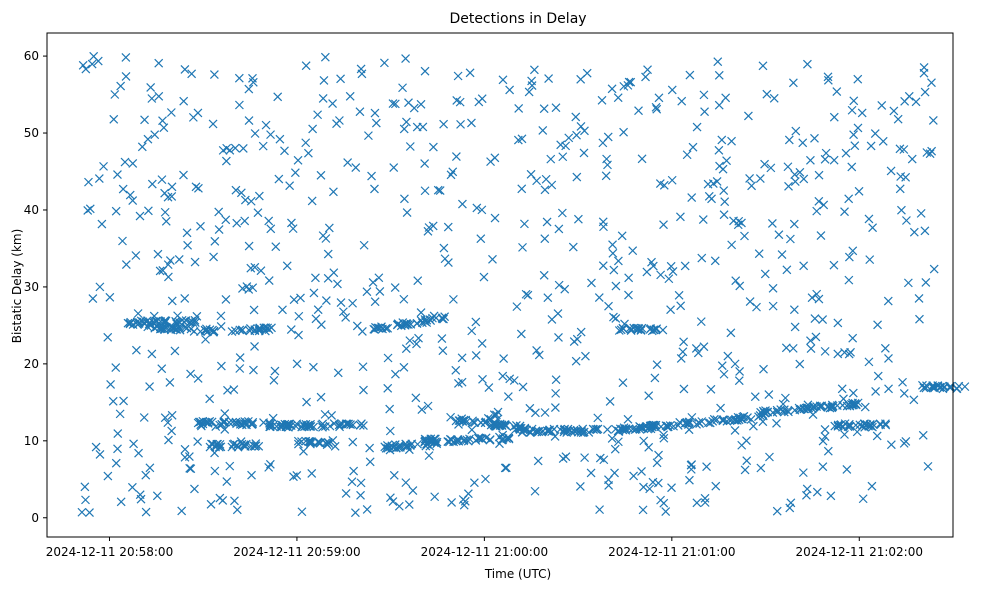  I want to click on y-tick-label: 60, so click(31, 56).